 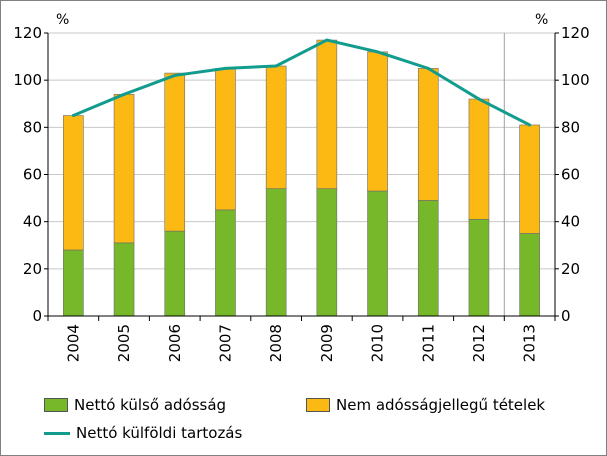 What do you see at coordinates (530, 343) in the screenshot?
I see `x-tick-label: 2013` at bounding box center [530, 343].